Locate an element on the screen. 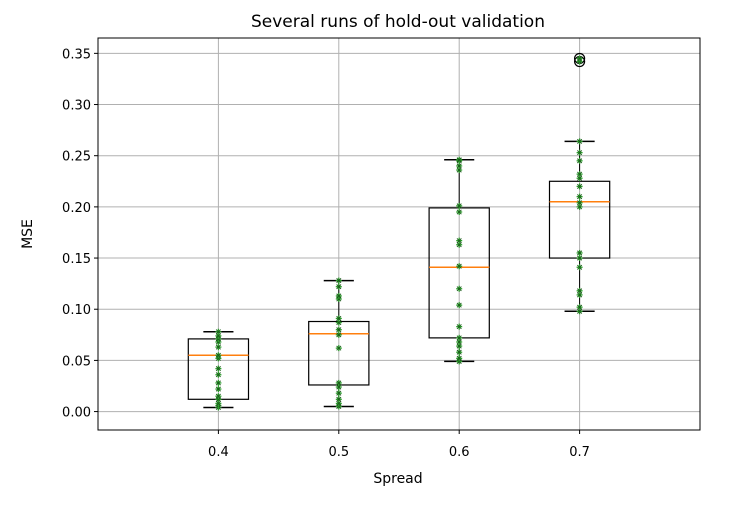 This screenshot has width=756, height=506. y-tick-label: 0.30 is located at coordinates (76, 106).